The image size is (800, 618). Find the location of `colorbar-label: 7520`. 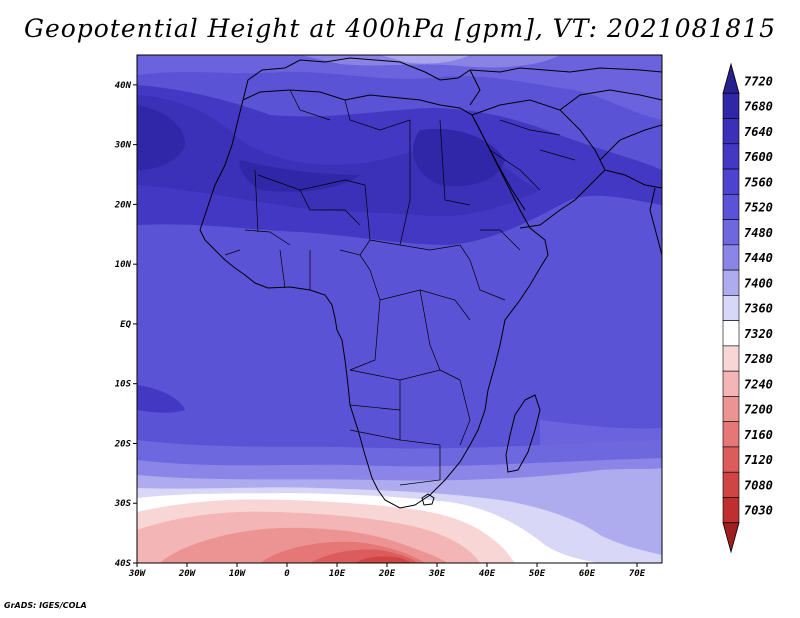

colorbar-label: 7520 is located at coordinates (758, 208).